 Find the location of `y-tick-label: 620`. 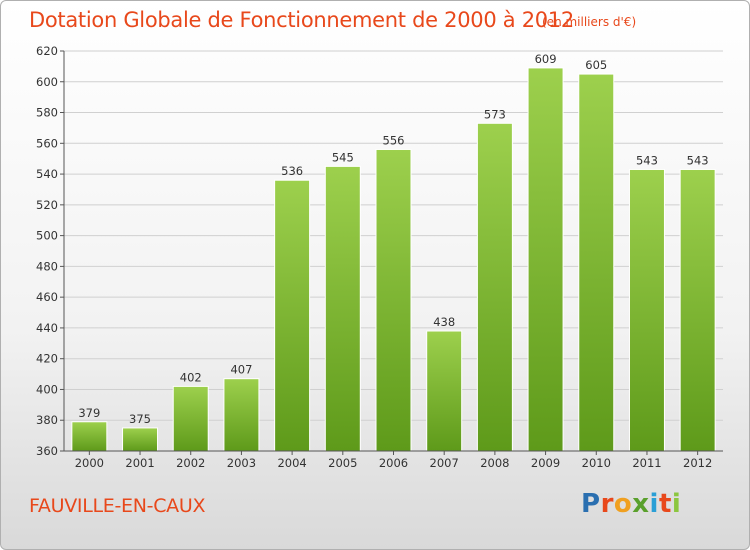

y-tick-label: 620 is located at coordinates (47, 51).